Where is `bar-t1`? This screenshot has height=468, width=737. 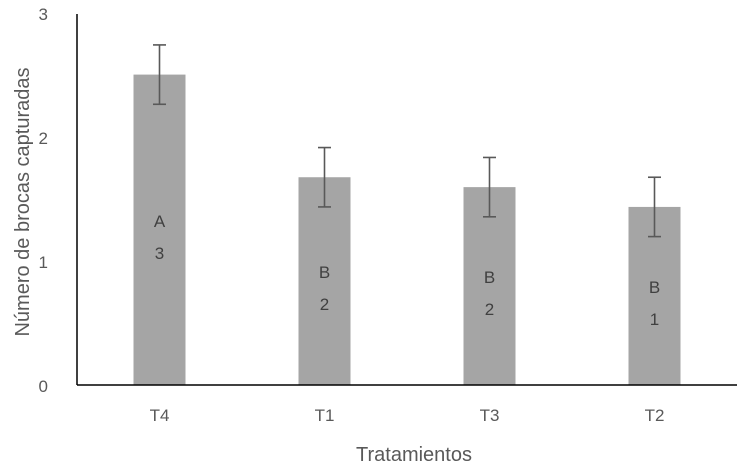 bar-t1 is located at coordinates (324, 281).